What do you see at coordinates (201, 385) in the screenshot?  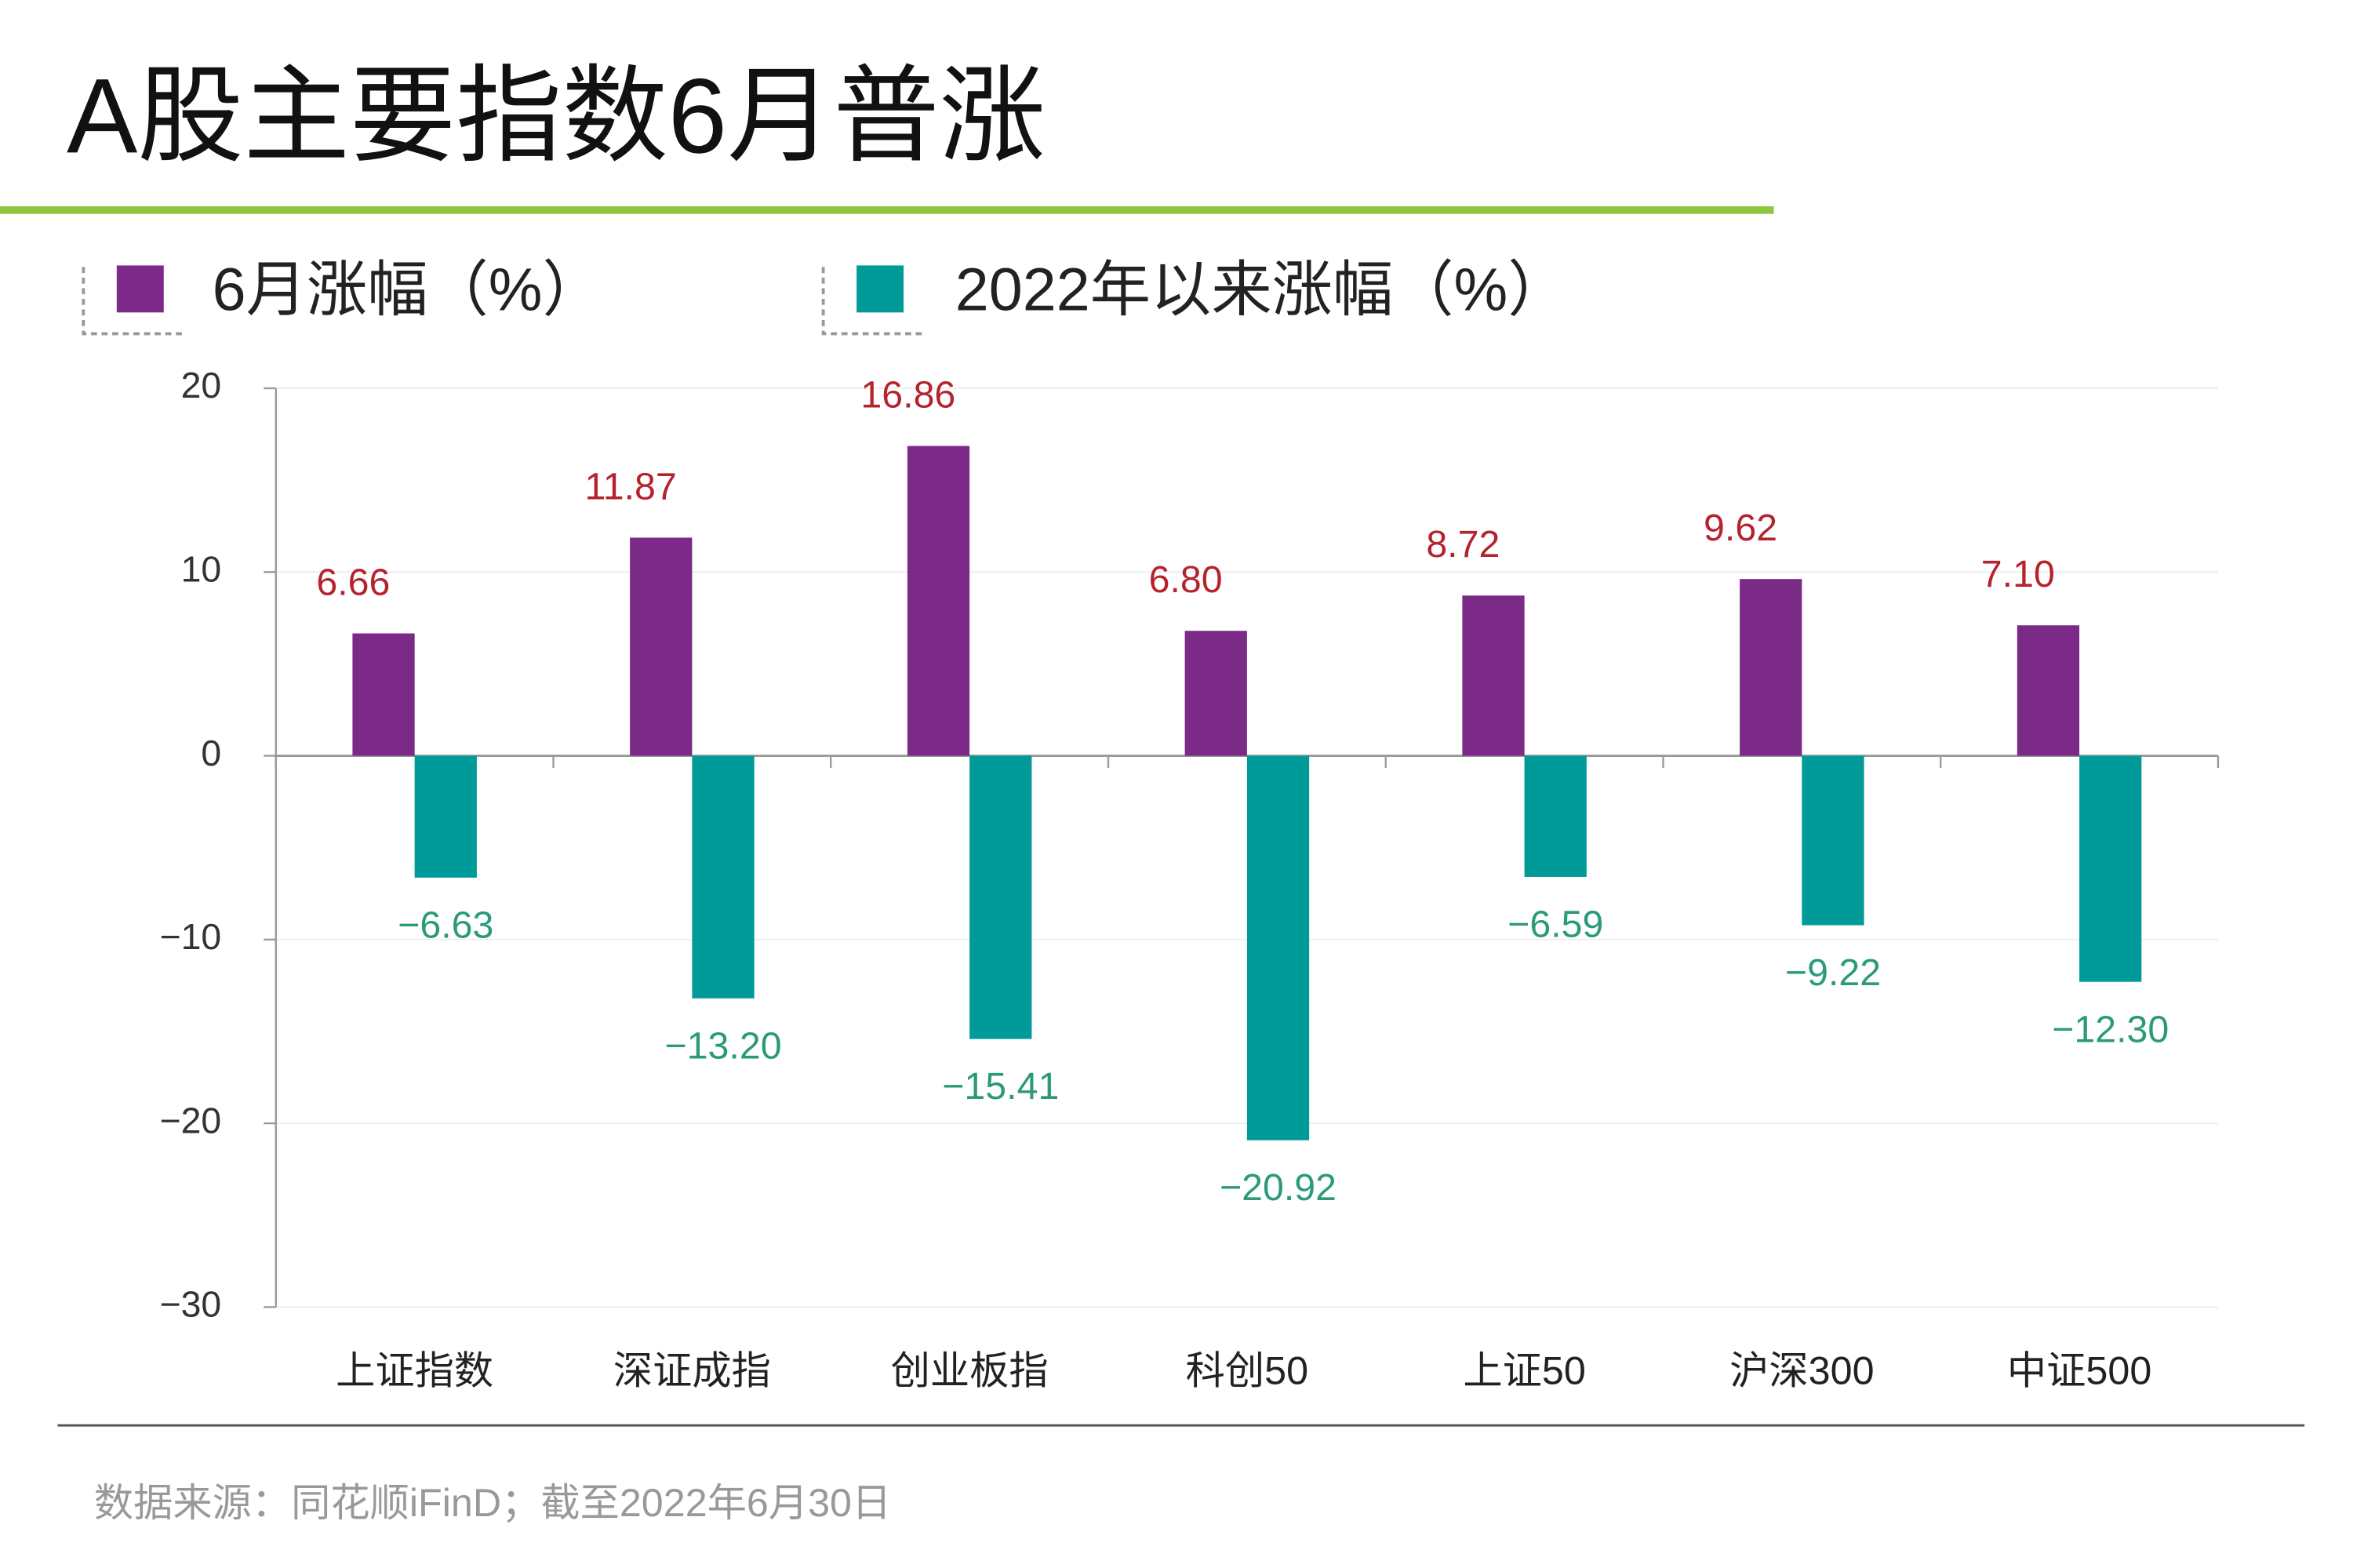 I see `y-tick-label: 20` at bounding box center [201, 385].